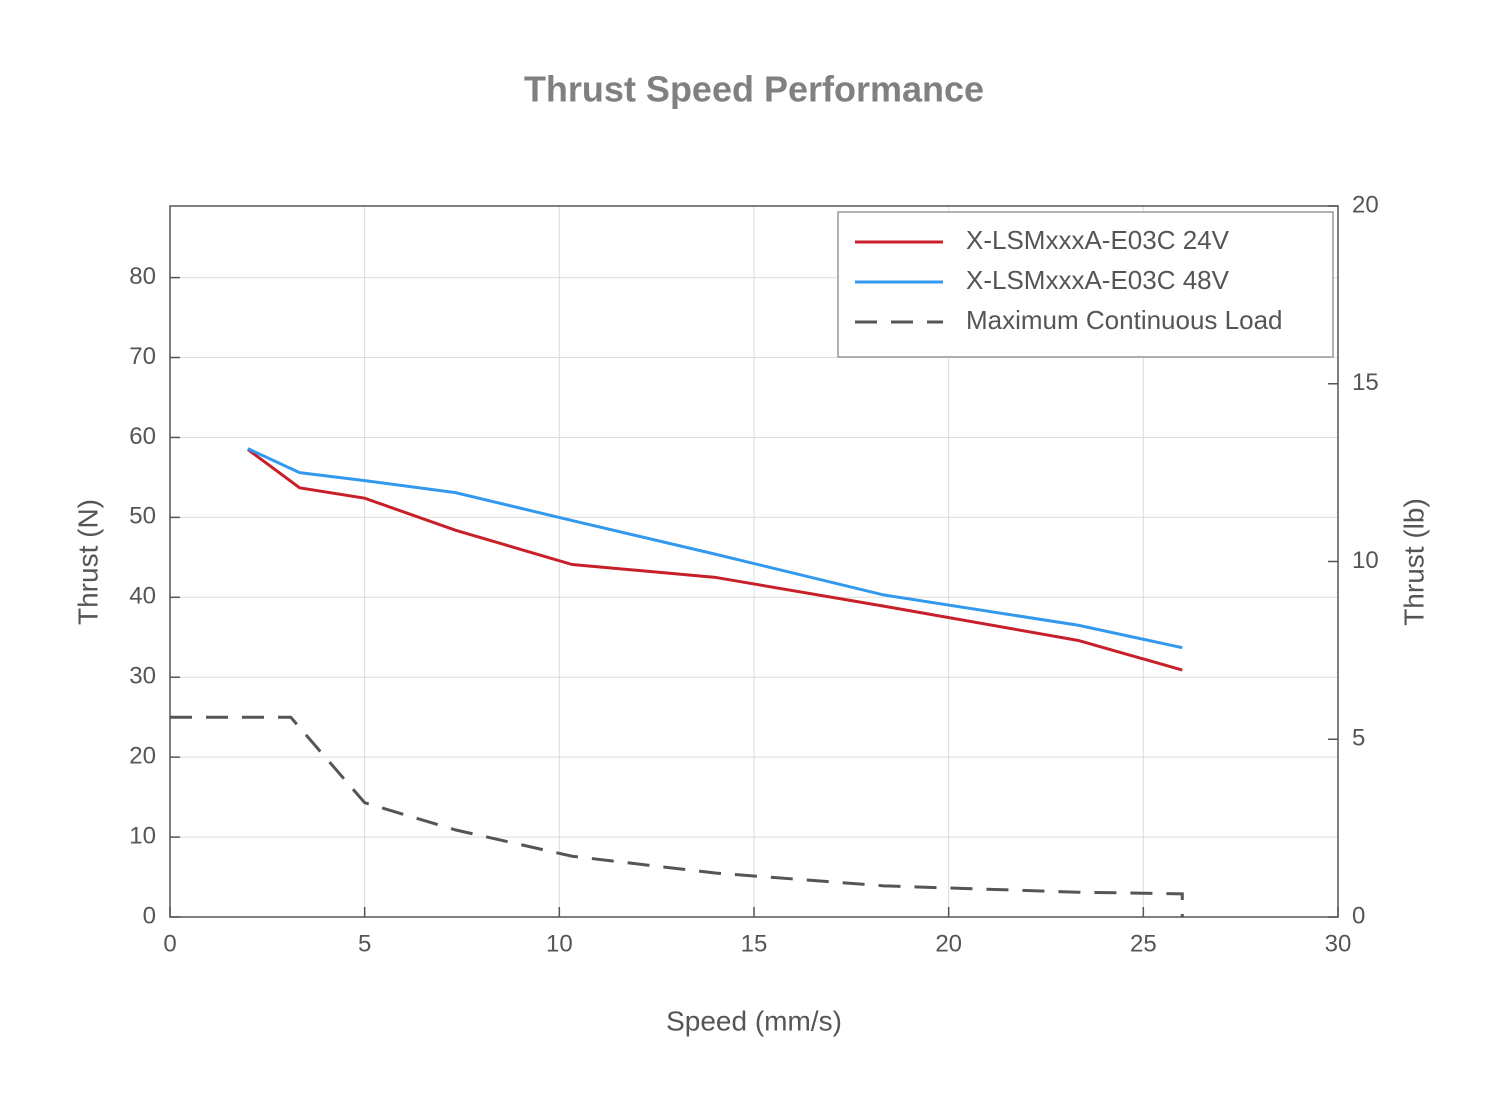  I want to click on y-tick-label: 60, so click(142, 436).